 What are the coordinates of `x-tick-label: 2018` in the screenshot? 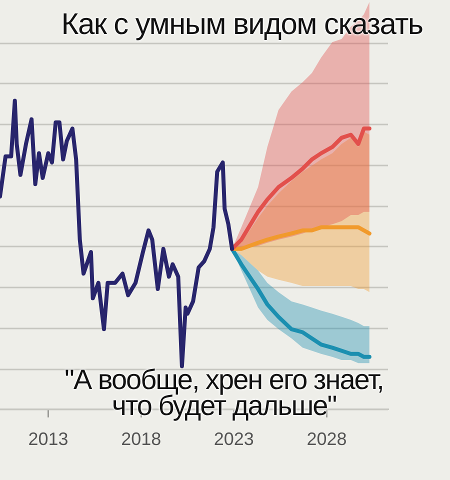 It's located at (141, 439).